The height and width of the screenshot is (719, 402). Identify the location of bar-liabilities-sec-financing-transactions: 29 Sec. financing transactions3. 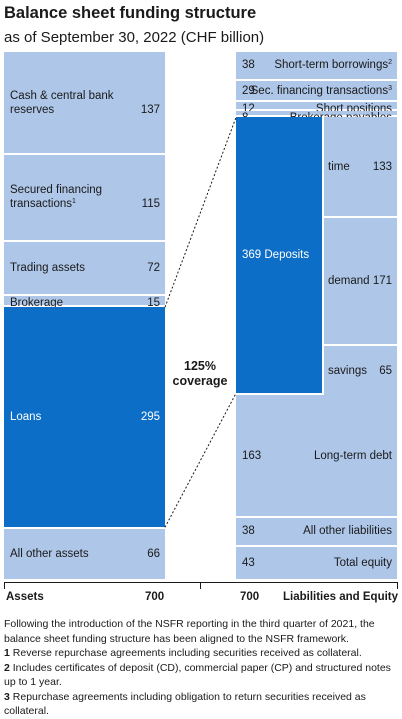
(316, 90).